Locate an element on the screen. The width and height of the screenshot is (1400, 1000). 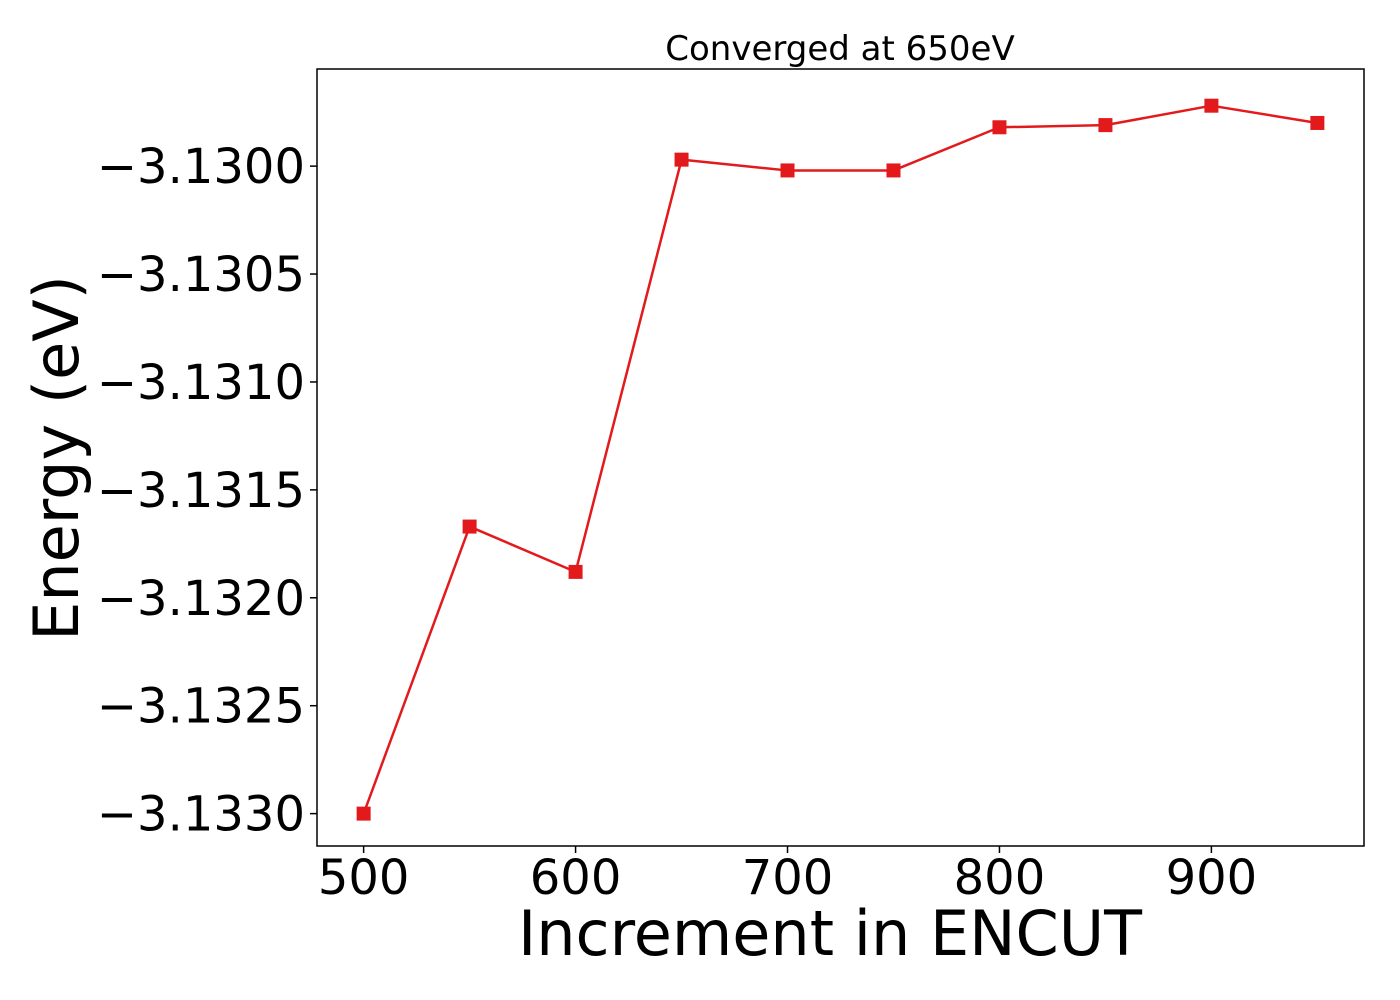
y-tick-label: −3.1315 is located at coordinates (201, 491).